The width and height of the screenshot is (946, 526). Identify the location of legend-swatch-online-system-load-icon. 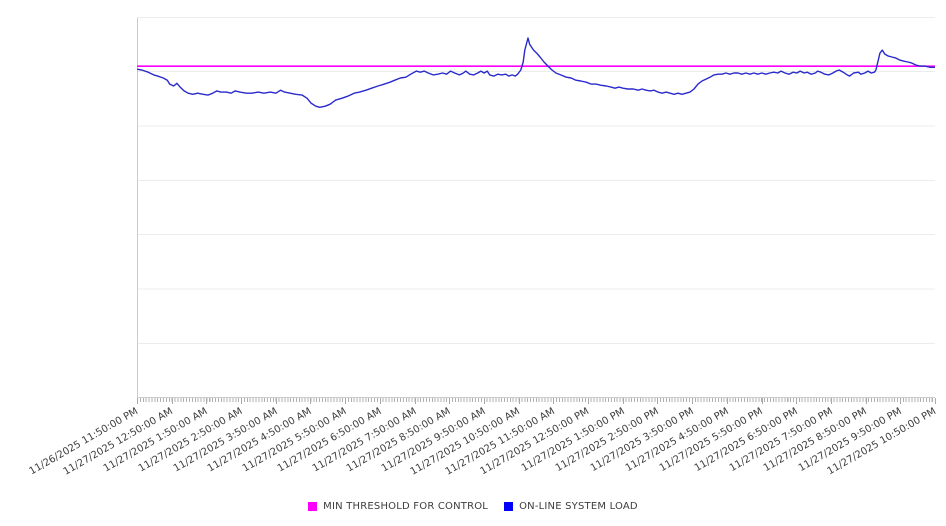
(509, 506).